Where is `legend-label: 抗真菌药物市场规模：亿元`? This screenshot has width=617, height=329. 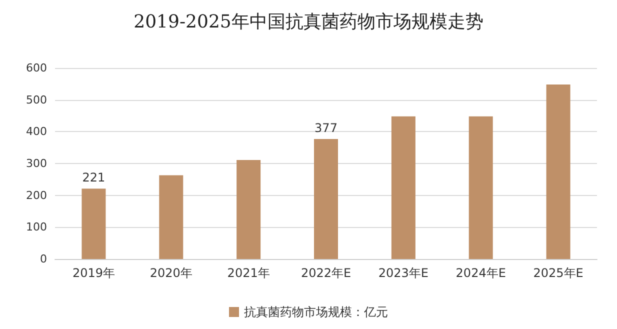 legend-label: 抗真菌药物市场规模：亿元 is located at coordinates (316, 312).